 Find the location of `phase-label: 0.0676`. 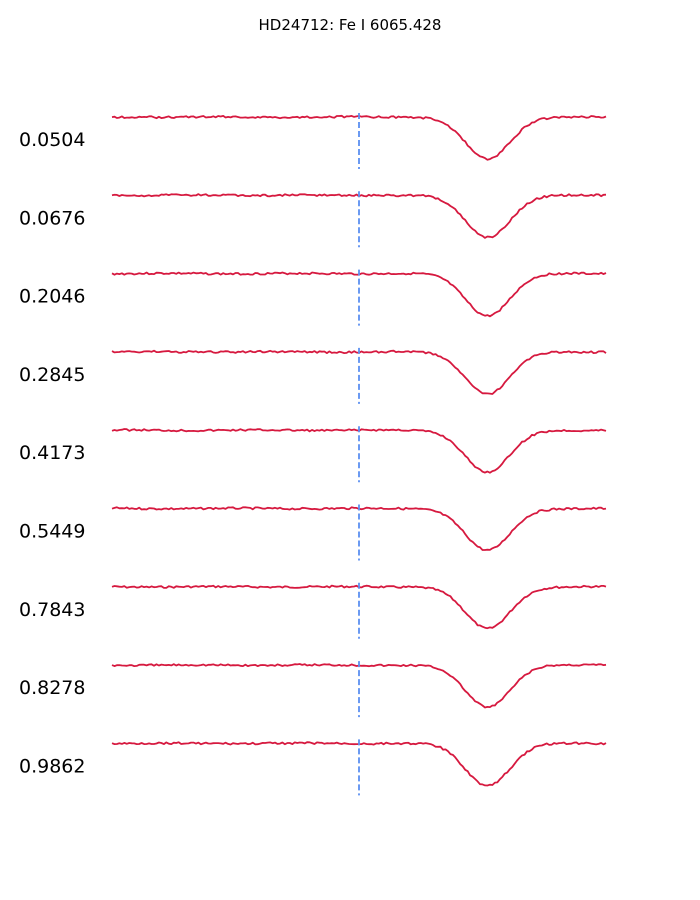

phase-label: 0.0676 is located at coordinates (52, 218).